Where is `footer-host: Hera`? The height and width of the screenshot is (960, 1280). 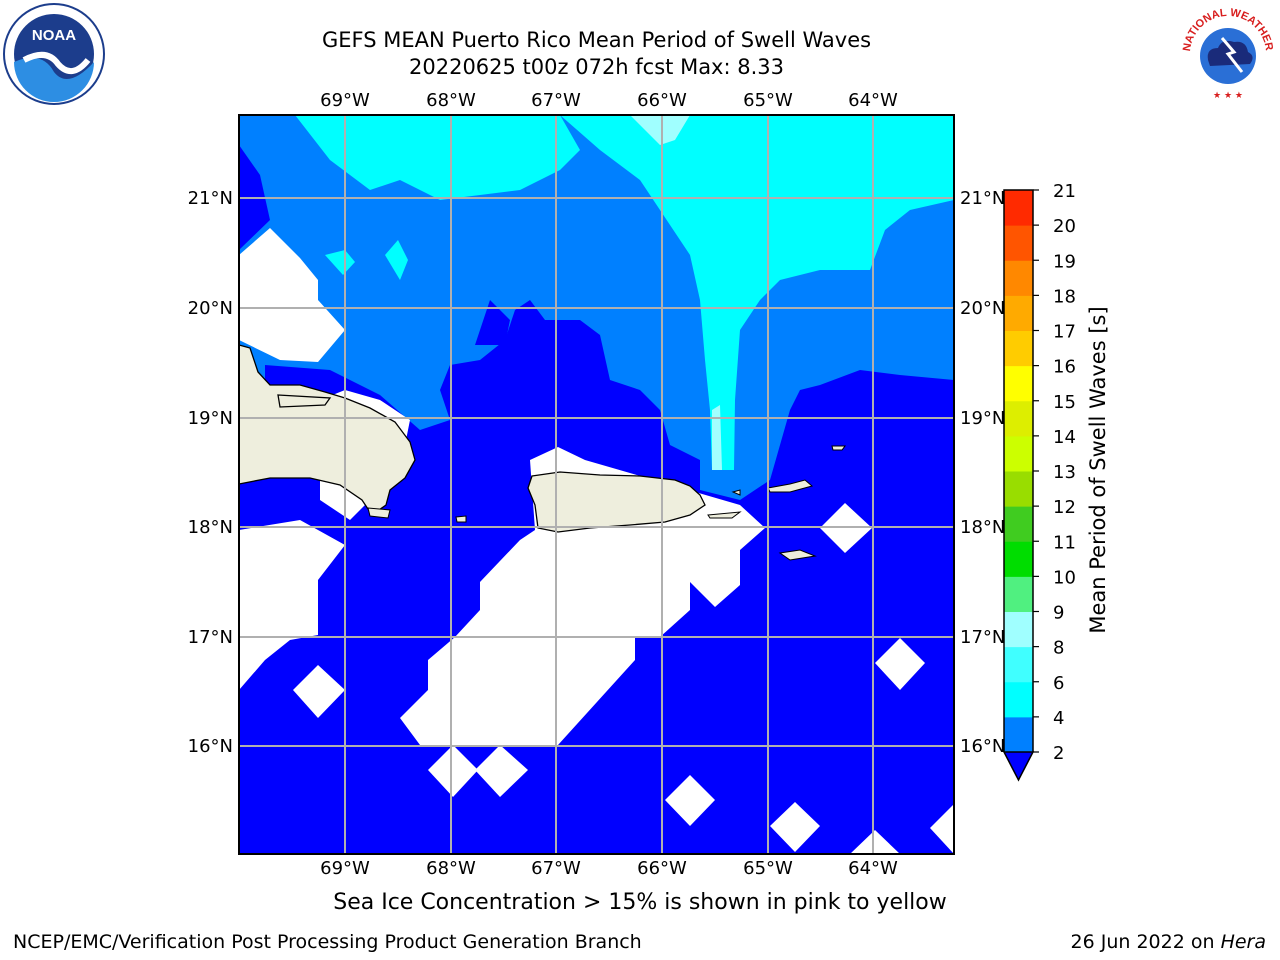
footer-host: Hera is located at coordinates (1243, 942).